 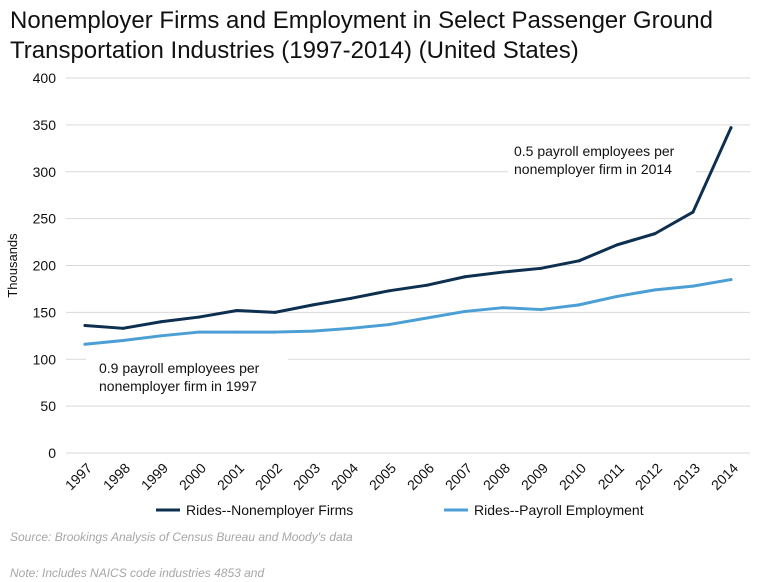 I want to click on data-point-s1-2013, so click(x=693, y=212).